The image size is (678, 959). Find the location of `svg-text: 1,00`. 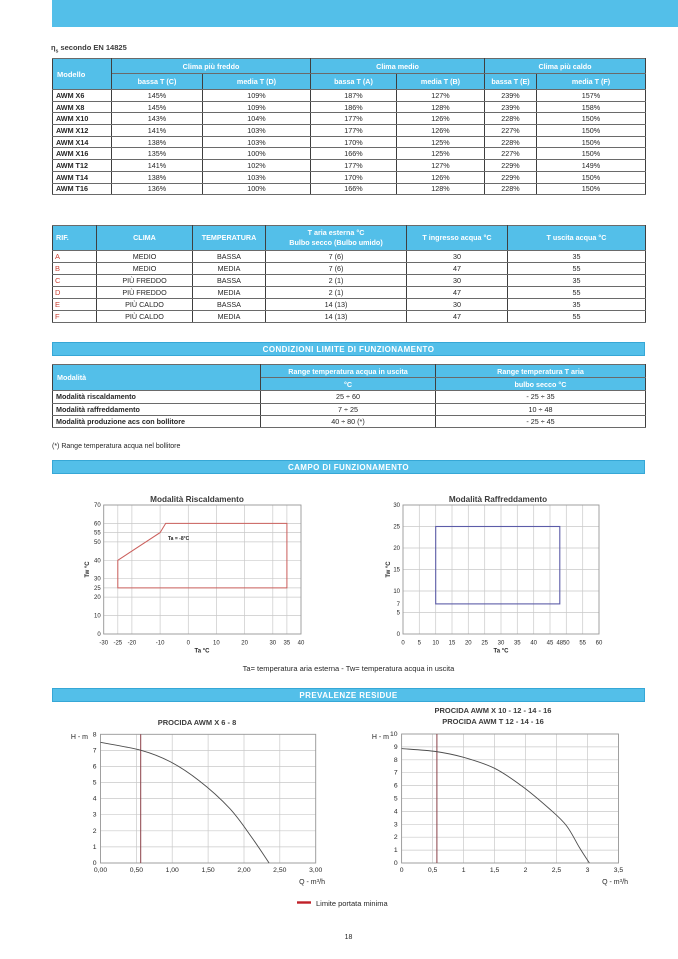

svg-text: 1,00 is located at coordinates (172, 870).